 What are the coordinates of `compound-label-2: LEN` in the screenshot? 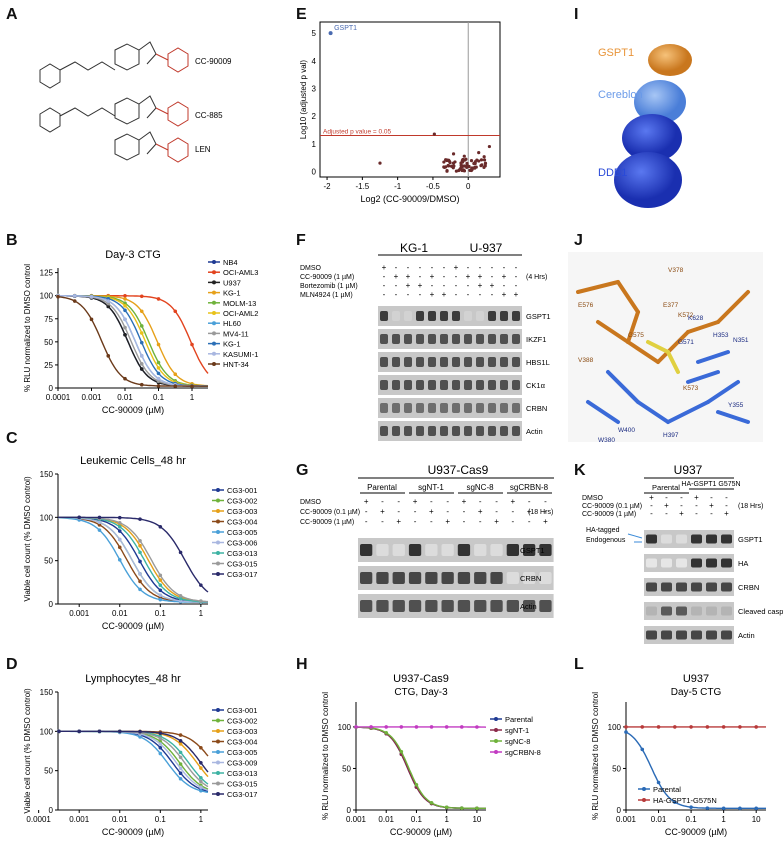 It's located at (203, 149).